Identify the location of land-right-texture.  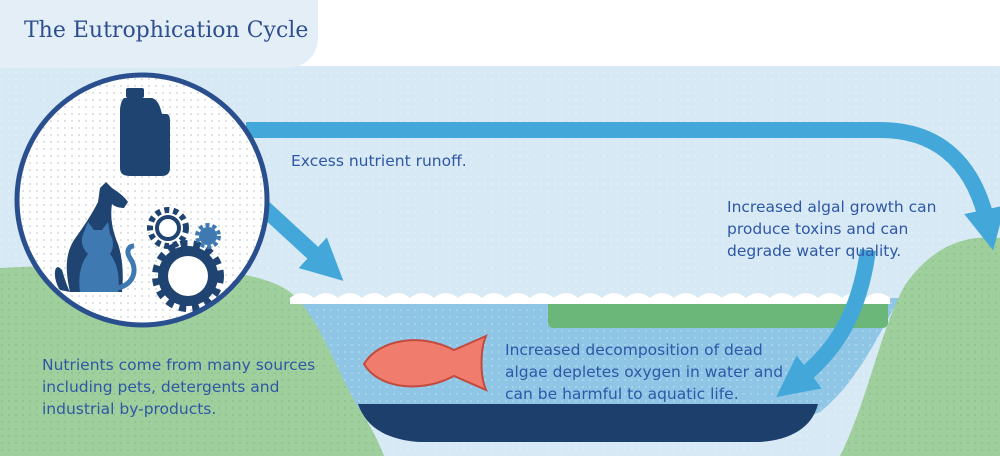
(920, 346).